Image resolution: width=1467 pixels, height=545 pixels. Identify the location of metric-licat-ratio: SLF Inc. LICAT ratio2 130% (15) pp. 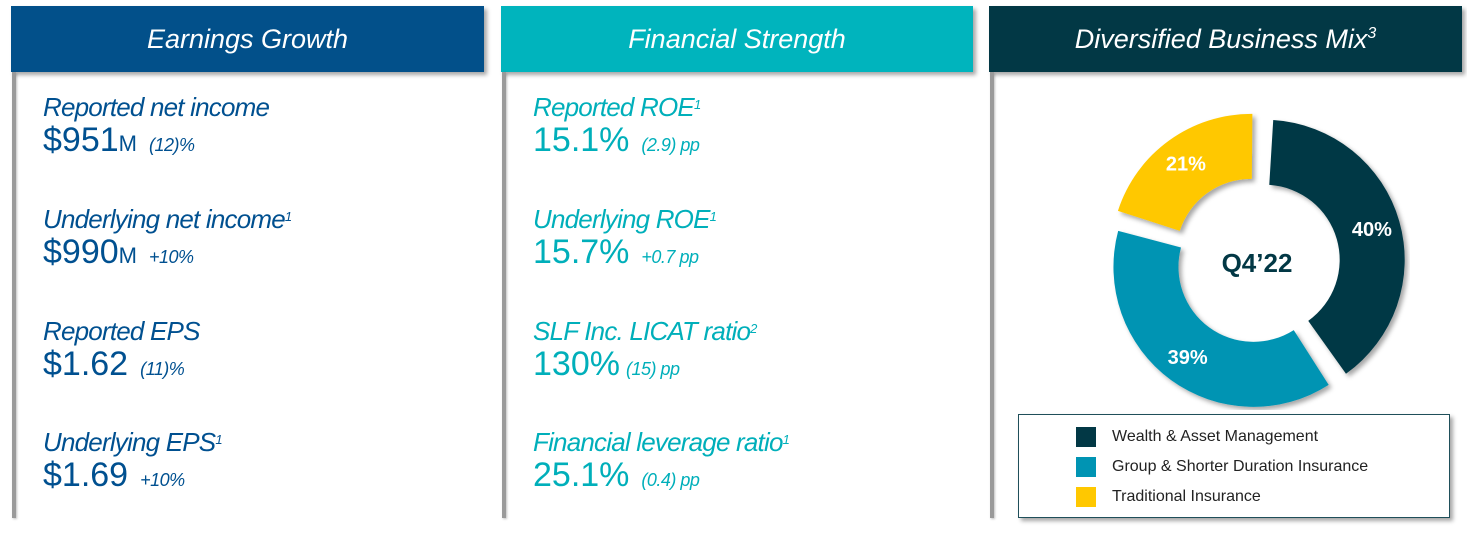
(645, 352).